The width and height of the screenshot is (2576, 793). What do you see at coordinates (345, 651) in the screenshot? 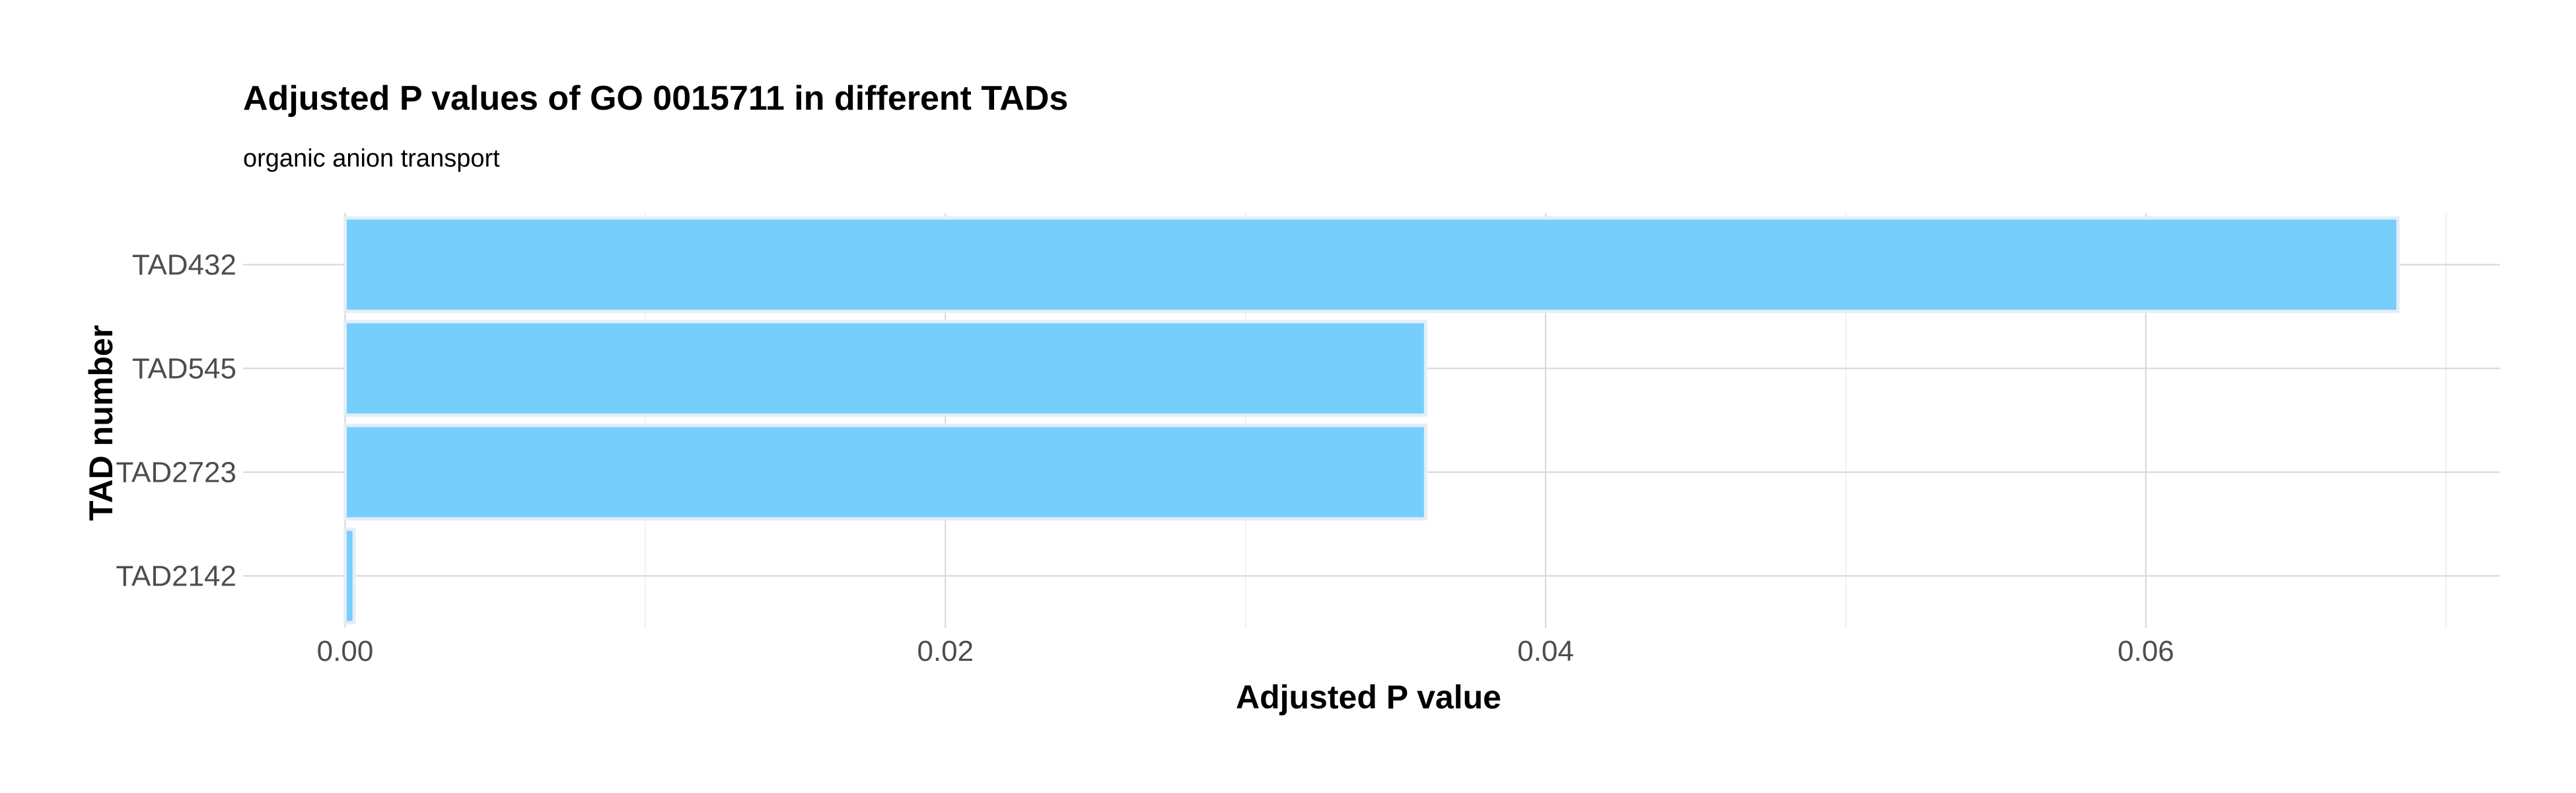
I see `x-tick-label: 0.00` at bounding box center [345, 651].